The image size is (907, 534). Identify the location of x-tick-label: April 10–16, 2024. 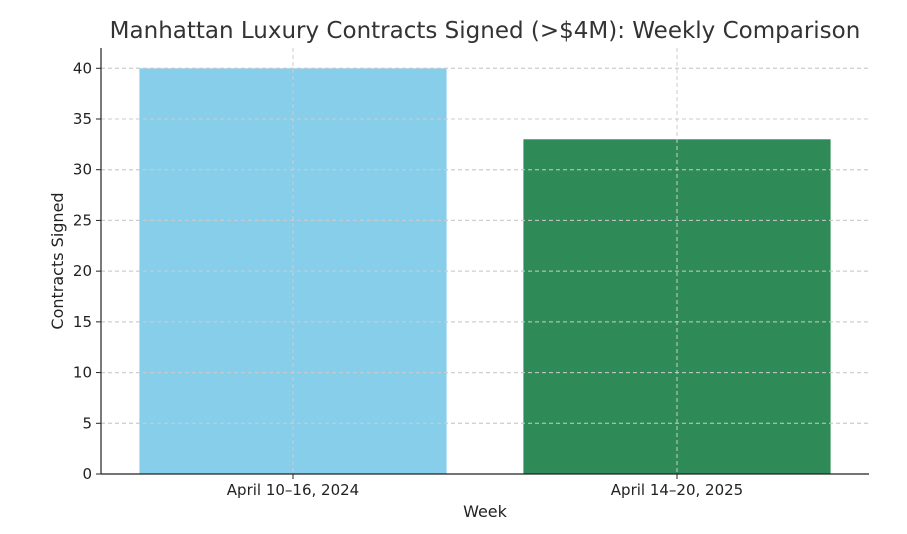
(293, 490).